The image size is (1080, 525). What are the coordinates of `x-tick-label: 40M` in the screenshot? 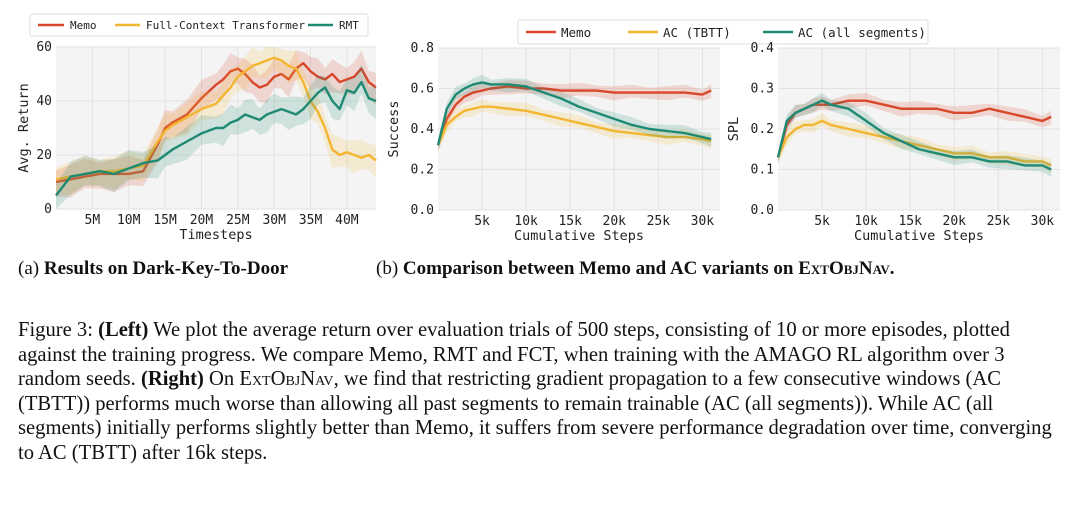 It's located at (347, 220).